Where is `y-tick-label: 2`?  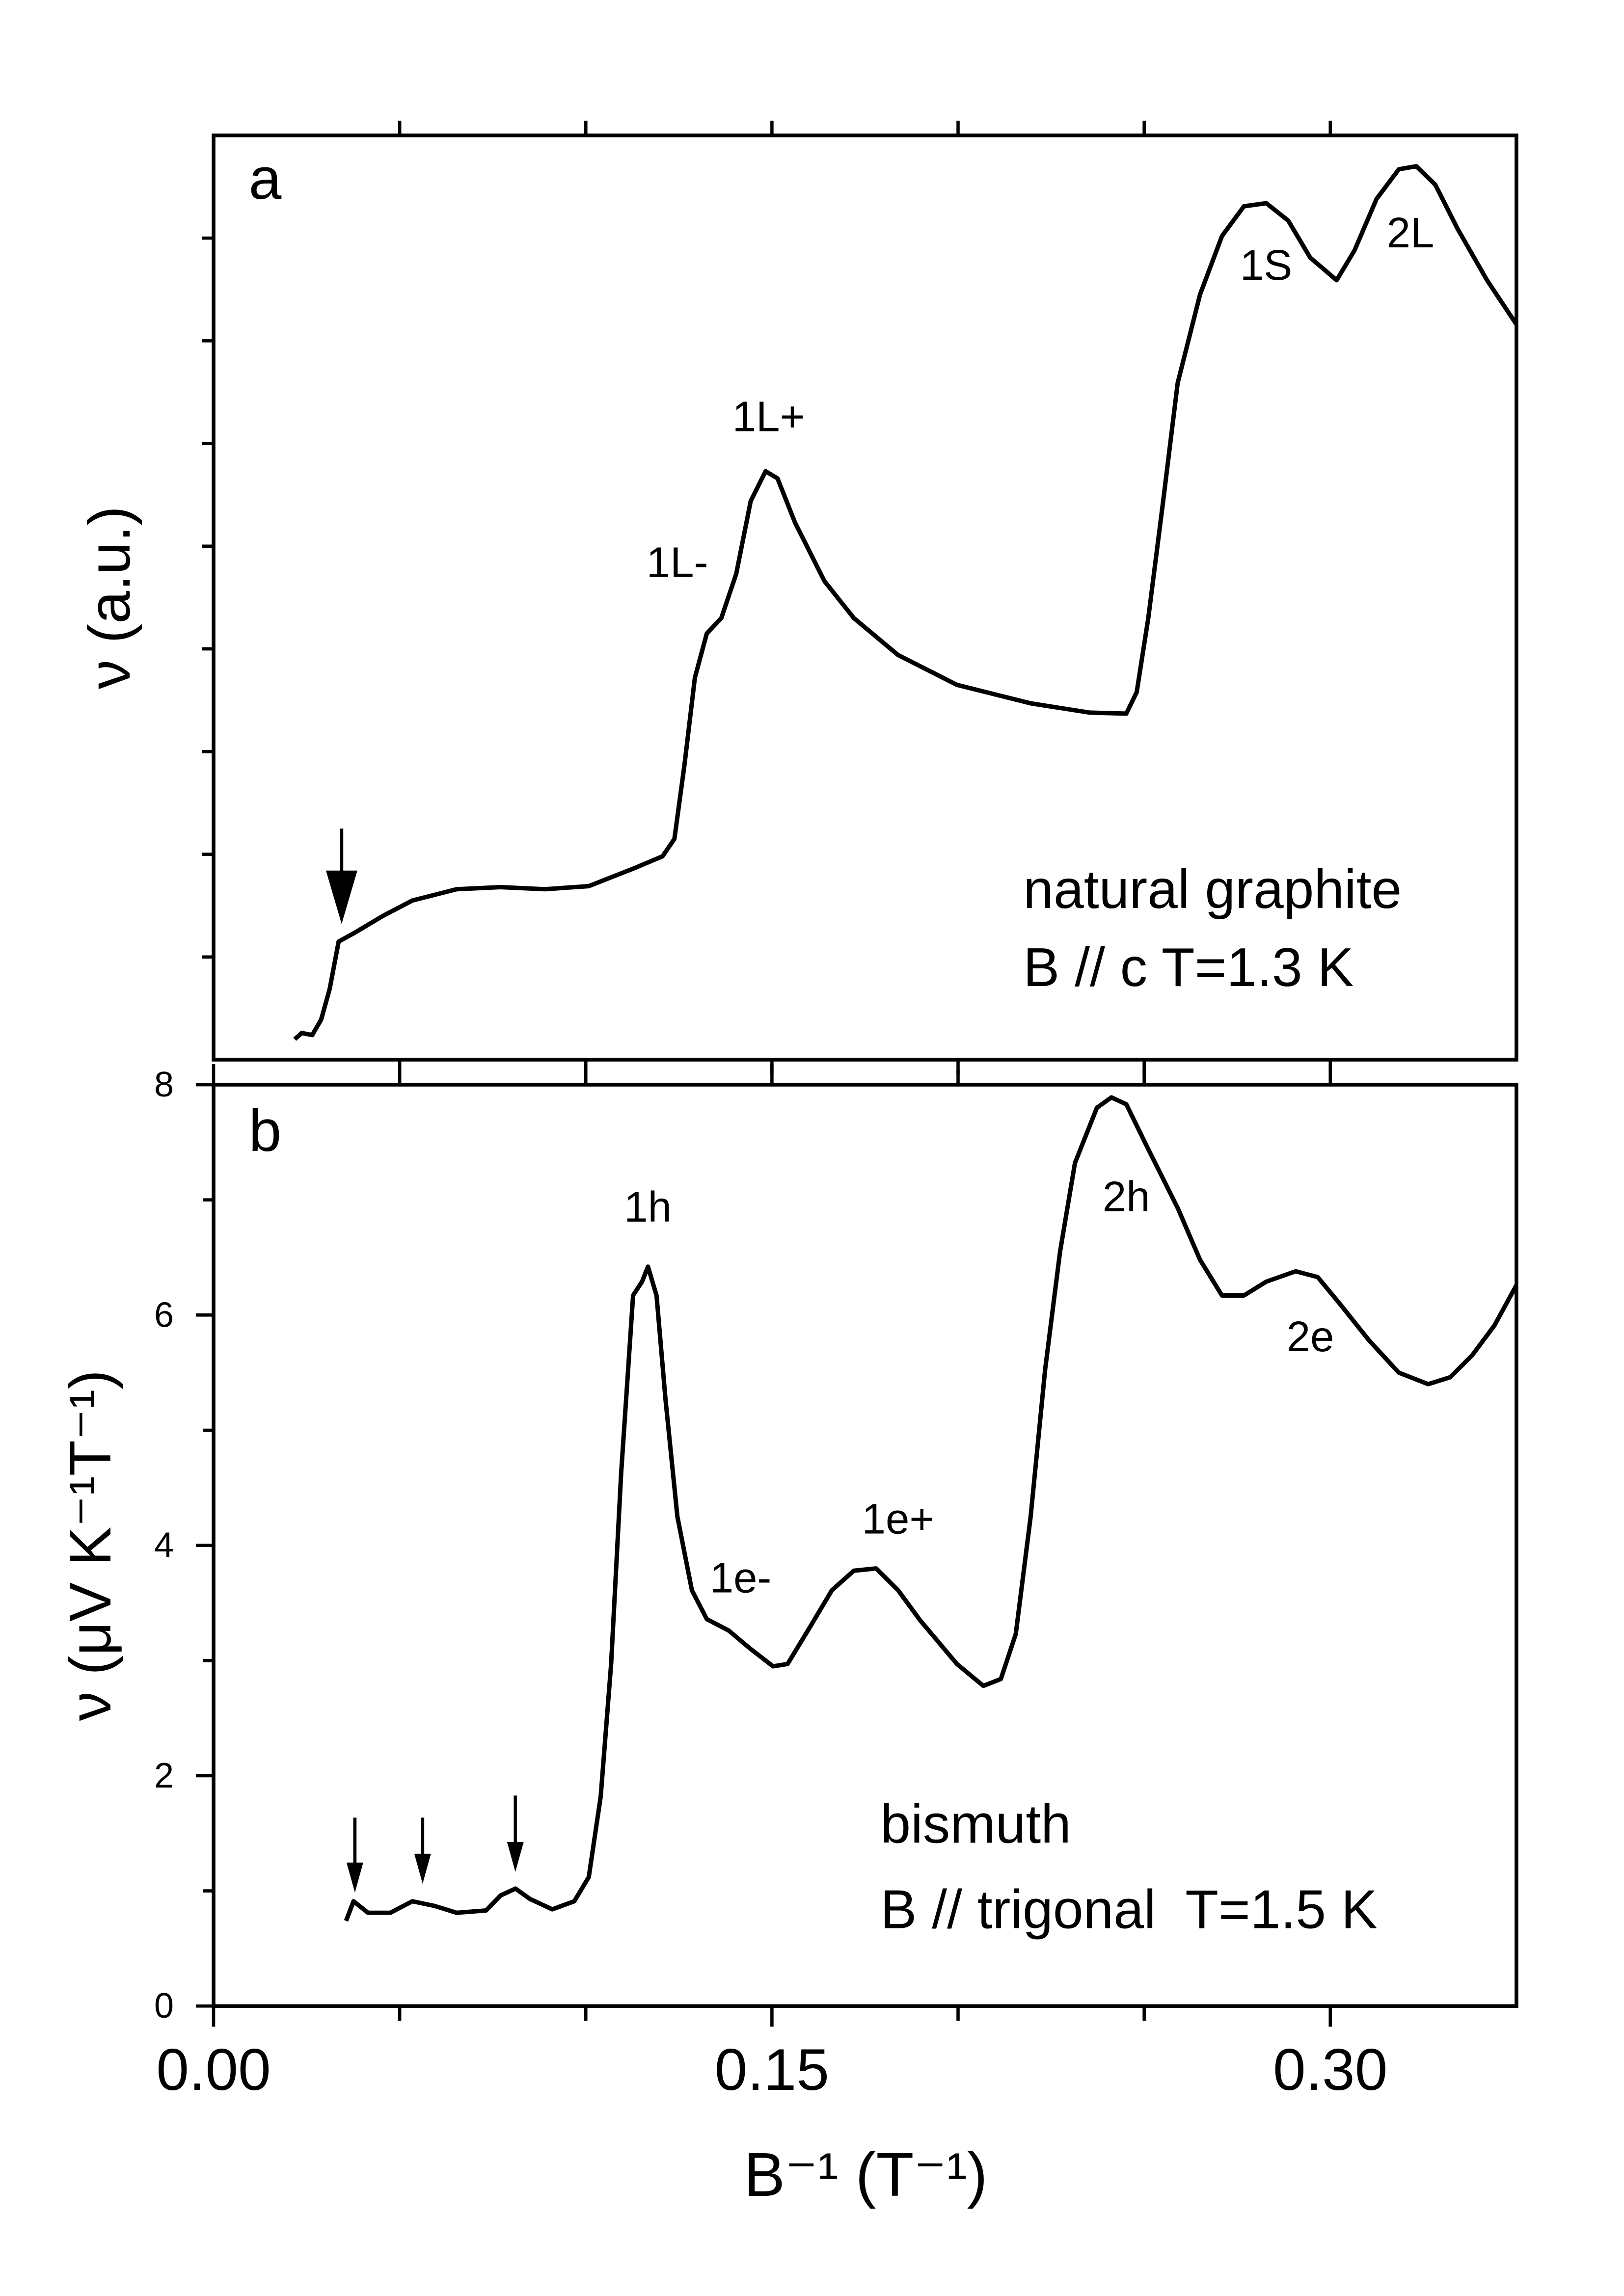
y-tick-label: 2 is located at coordinates (164, 1775).